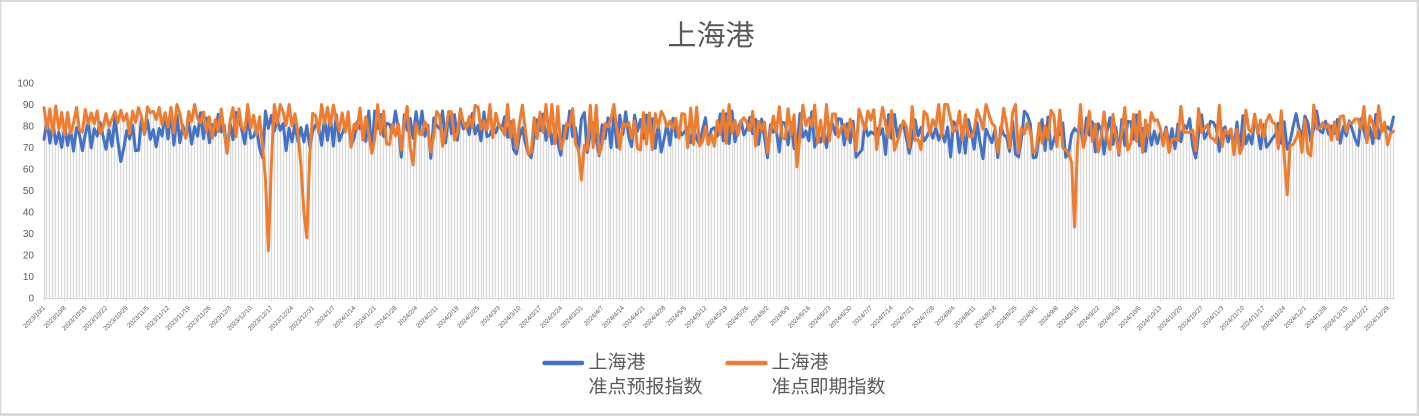 This screenshot has width=1419, height=416. Describe the element at coordinates (31, 298) in the screenshot. I see `svg-text: 0` at that location.